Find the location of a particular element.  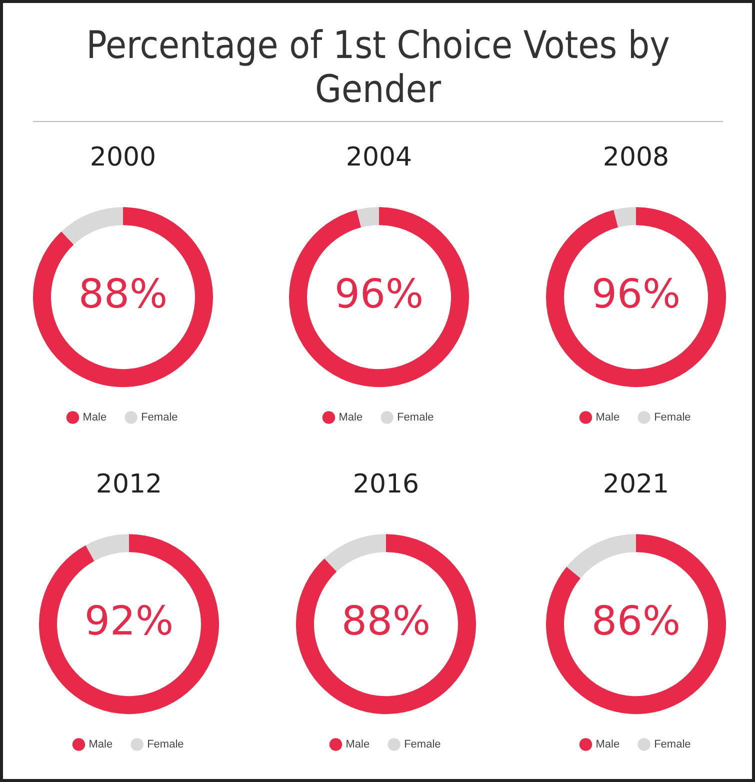

chart-title: 2012 is located at coordinates (129, 484).